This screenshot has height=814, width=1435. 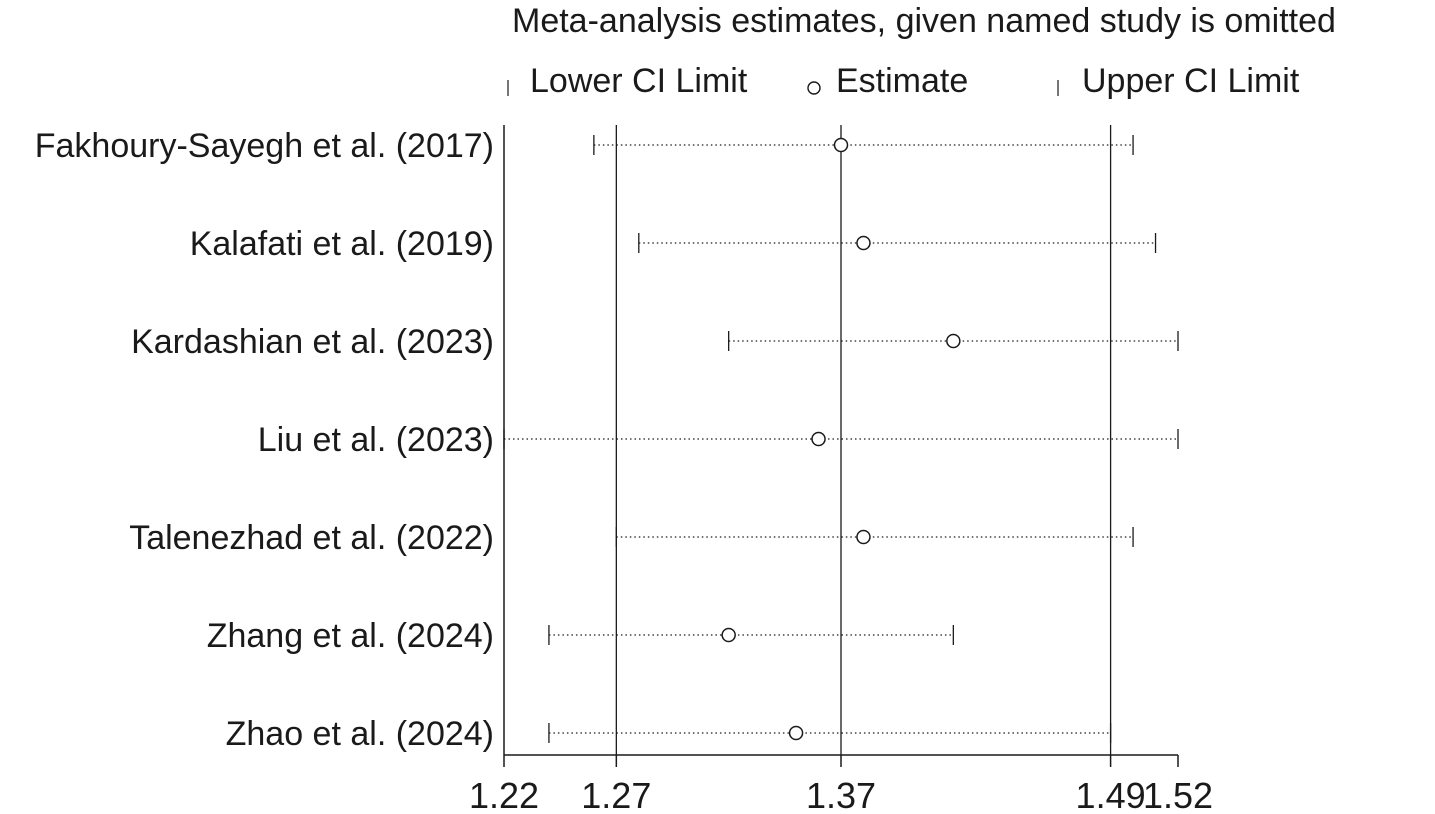 What do you see at coordinates (814, 83) in the screenshot?
I see `estimate-legend-icon` at bounding box center [814, 83].